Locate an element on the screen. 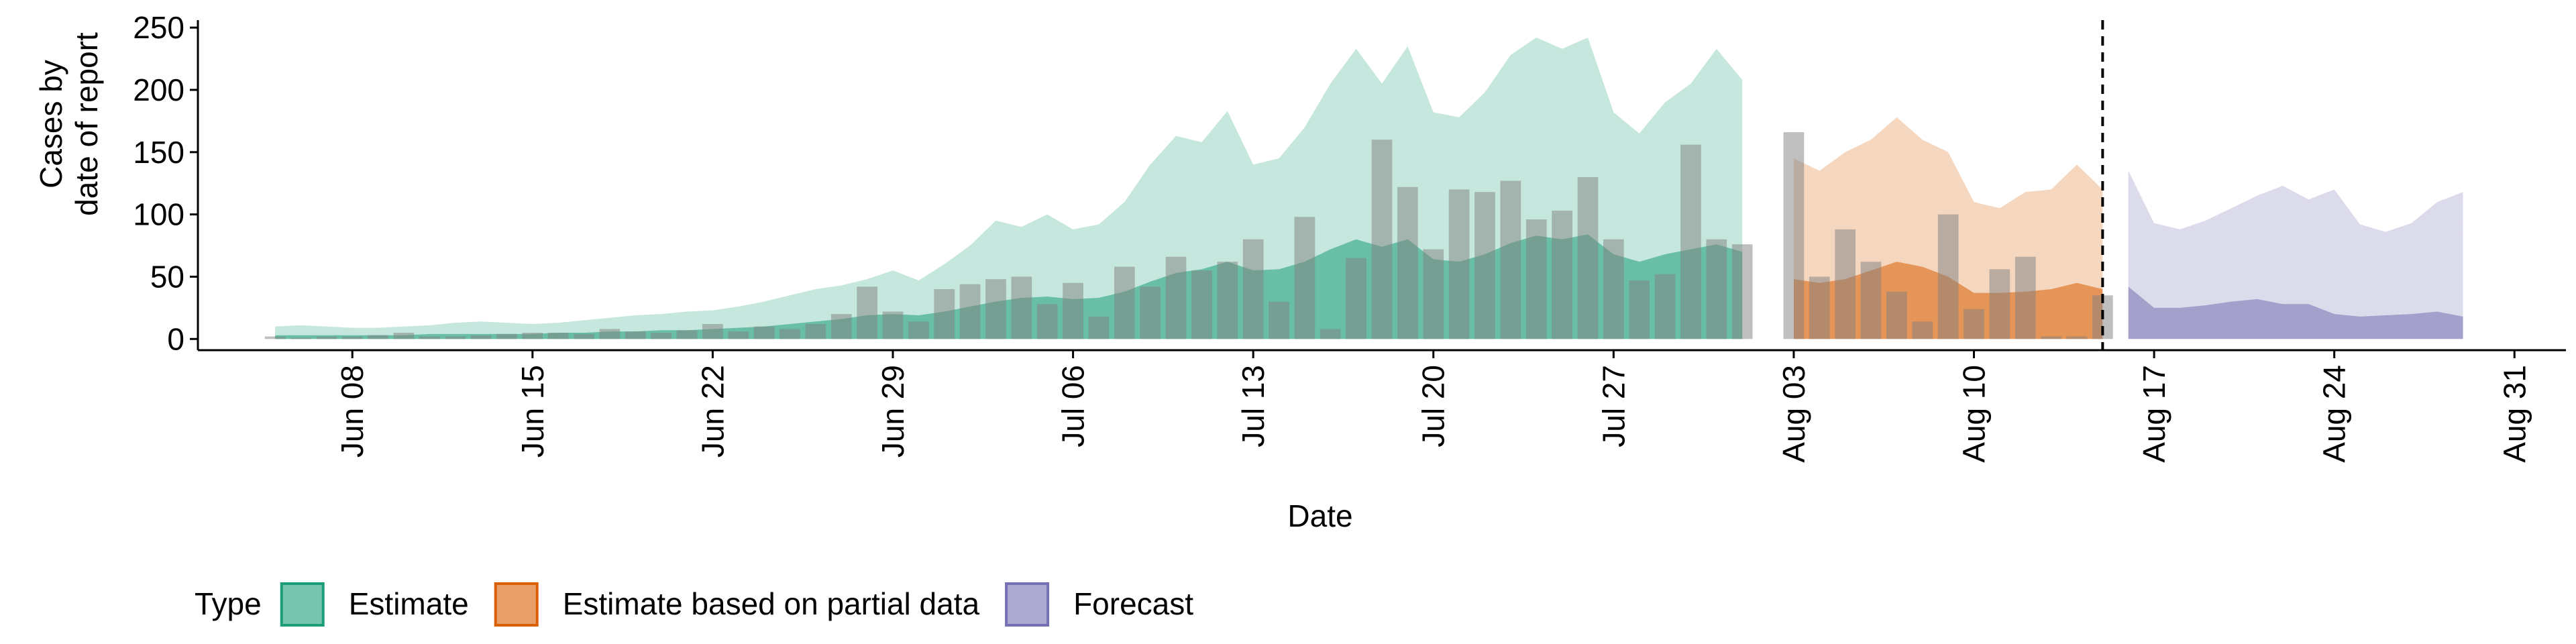 The image size is (2576, 644). y-tick-label: 200 is located at coordinates (158, 89).